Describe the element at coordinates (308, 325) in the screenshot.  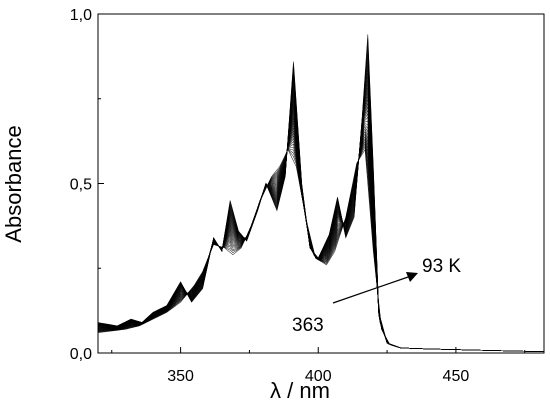
I see `start-temperature-label: 363` at that location.